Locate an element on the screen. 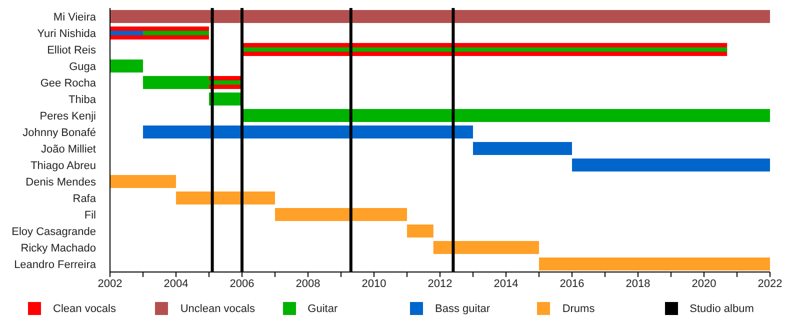 This screenshot has width=800, height=330. y-tick-label: Mi Vieira is located at coordinates (75, 17).